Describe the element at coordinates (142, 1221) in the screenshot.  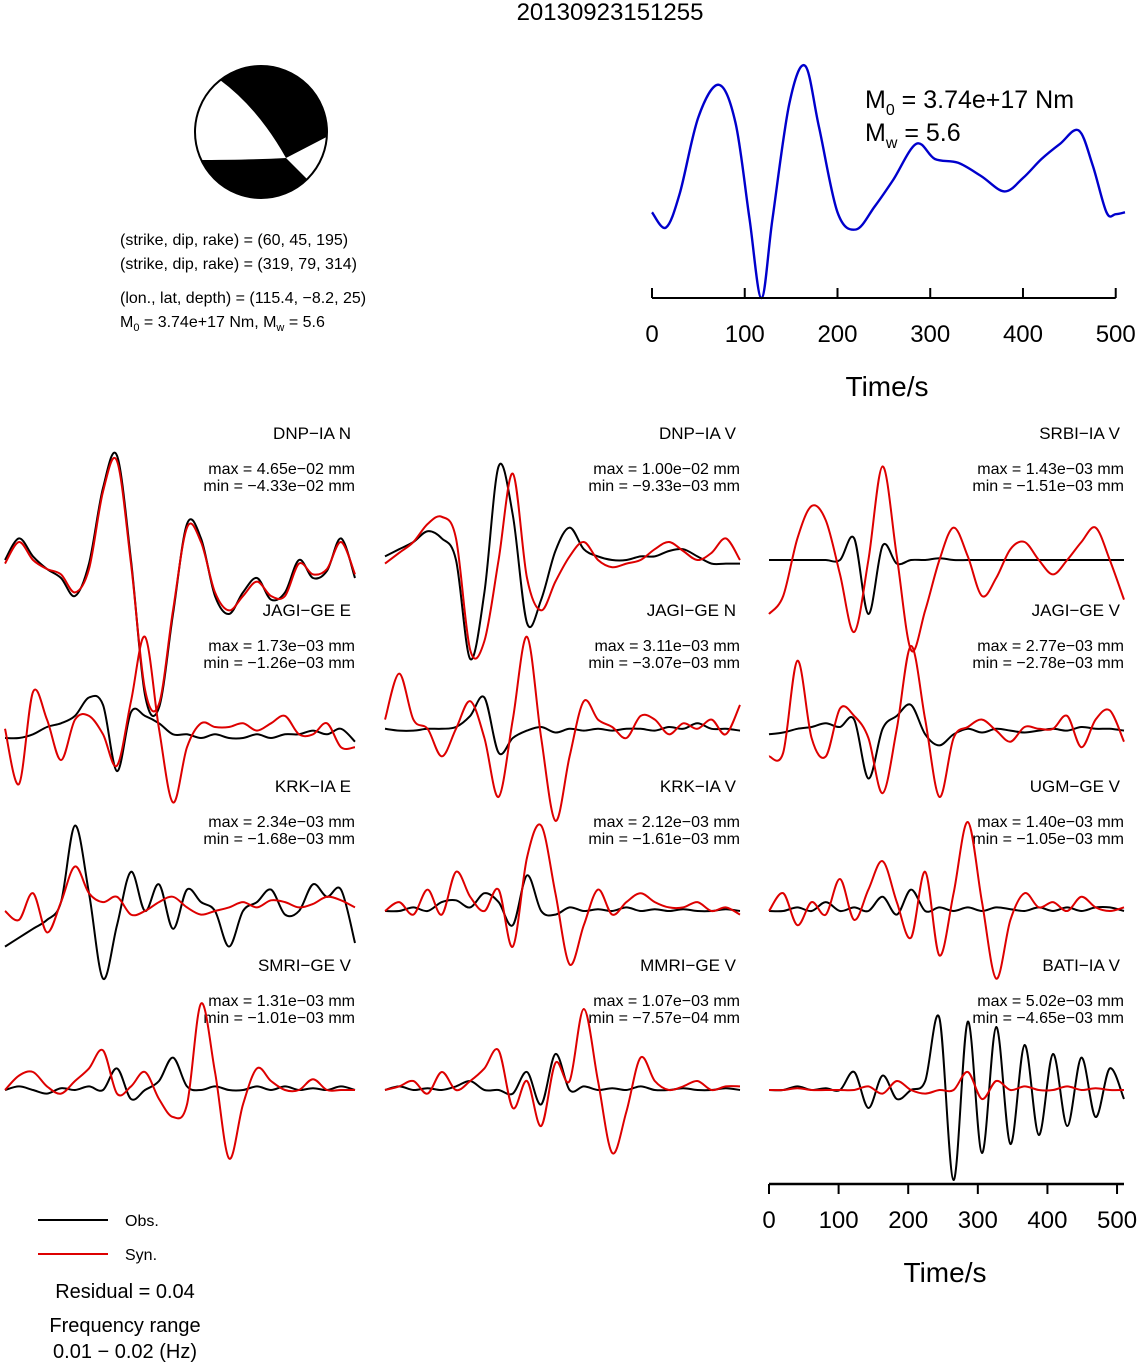
I see `legend-obs-label: Obs.` at that location.